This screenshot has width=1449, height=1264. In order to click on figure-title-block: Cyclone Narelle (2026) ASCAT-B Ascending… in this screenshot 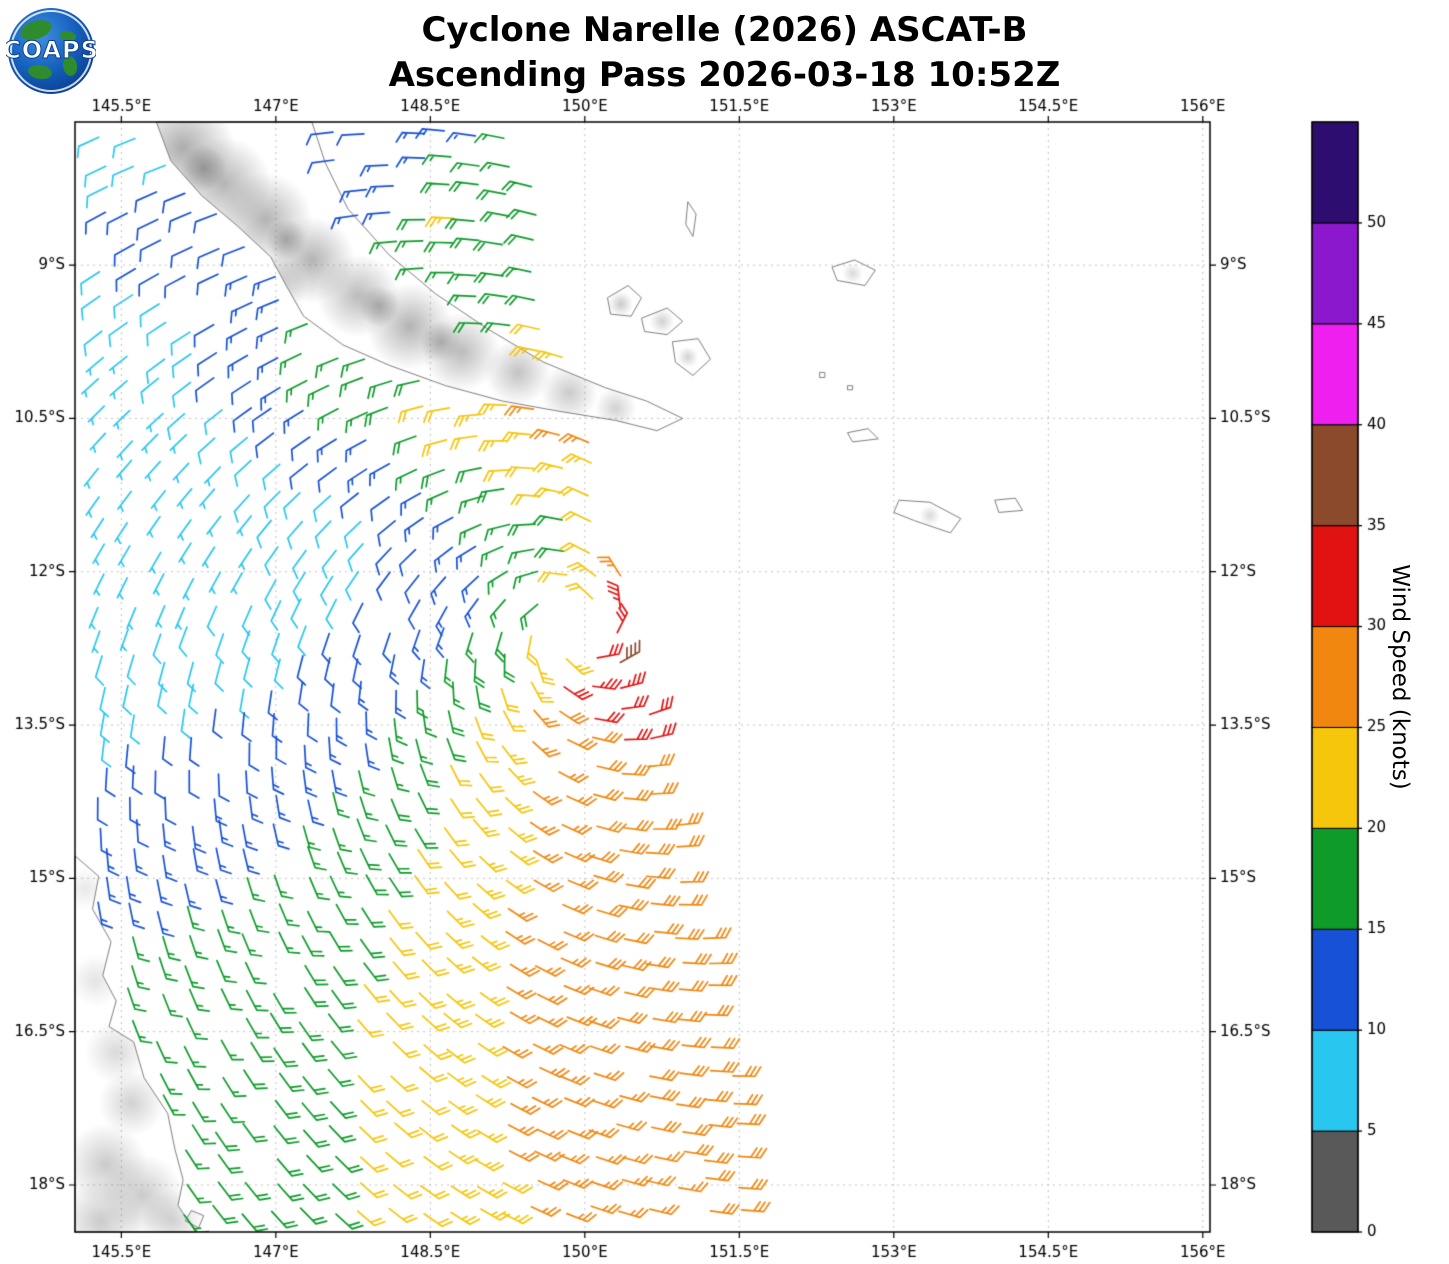, I will do `click(724, 53)`.